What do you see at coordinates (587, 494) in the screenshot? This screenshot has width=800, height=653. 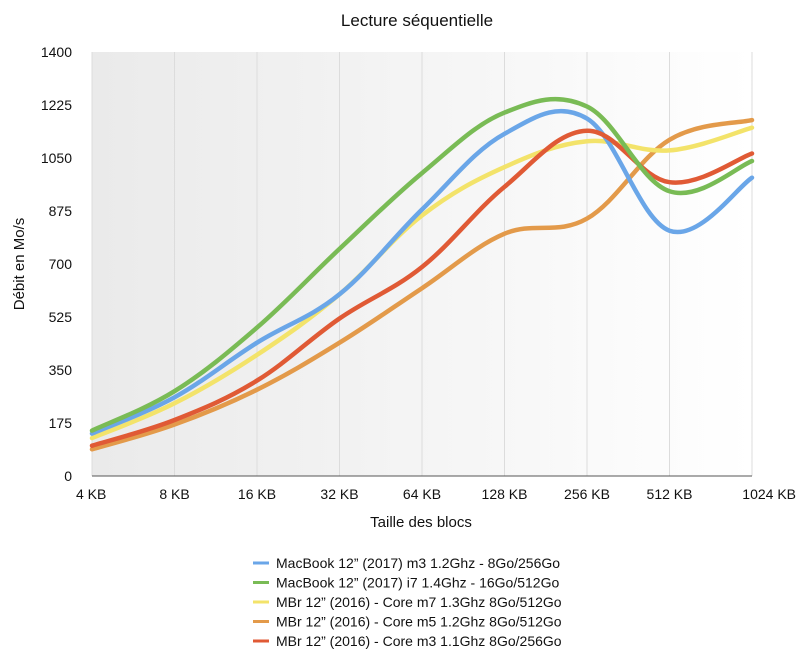 I see `x-tick-label: 256 KB` at bounding box center [587, 494].